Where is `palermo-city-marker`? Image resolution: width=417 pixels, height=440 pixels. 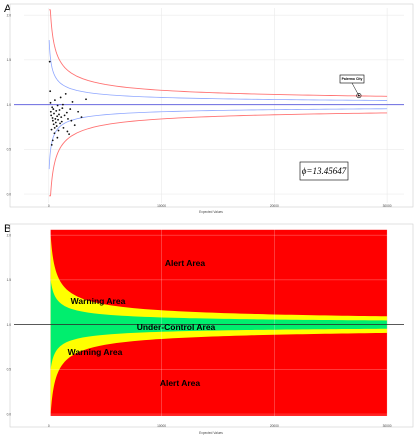 palermo-city-marker is located at coordinates (359, 96).